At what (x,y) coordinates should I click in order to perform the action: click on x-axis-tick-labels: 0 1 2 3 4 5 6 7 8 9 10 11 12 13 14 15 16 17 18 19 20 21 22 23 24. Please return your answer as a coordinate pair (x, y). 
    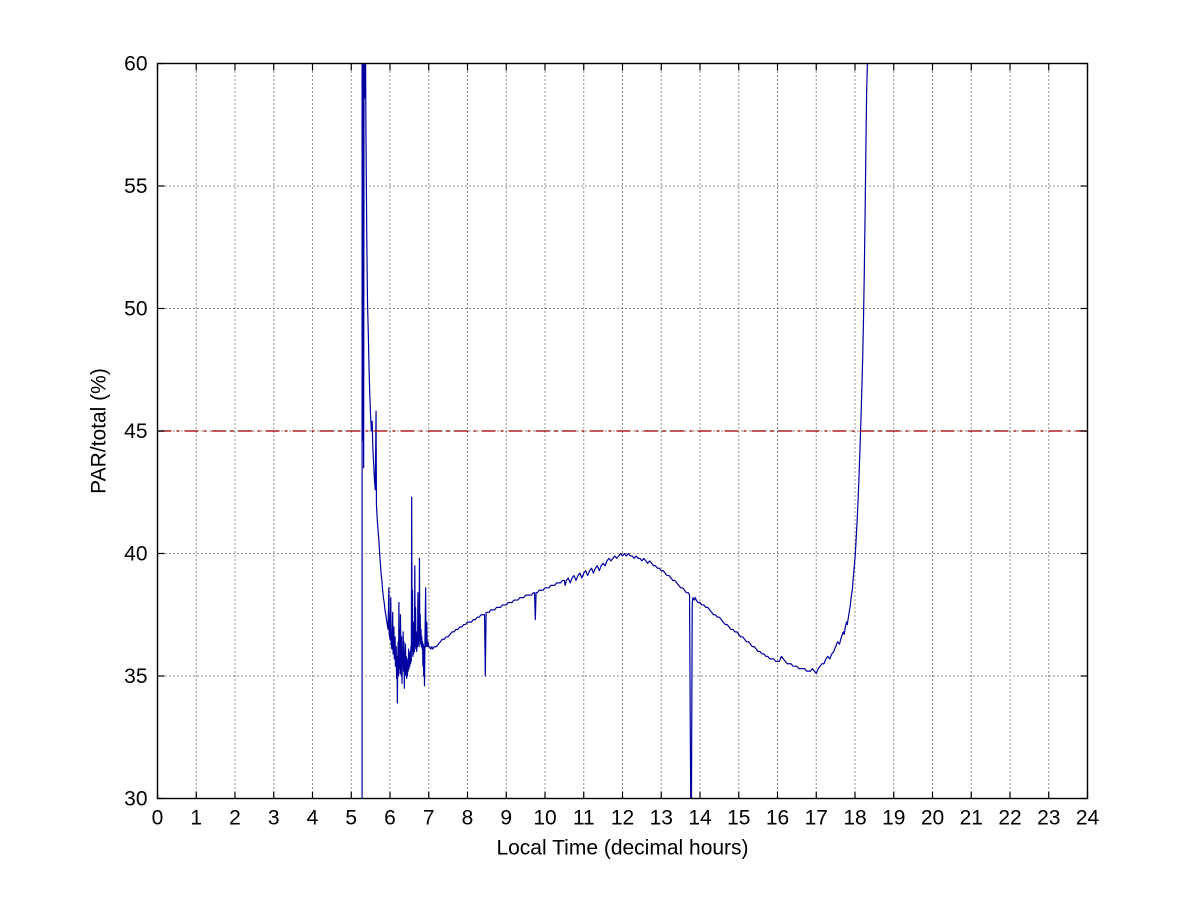
    Looking at the image, I should click on (626, 818).